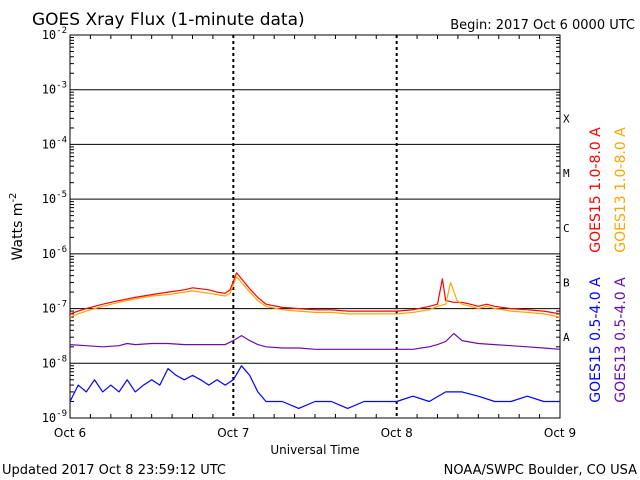 The width and height of the screenshot is (640, 480). I want to click on x-tick-label: Oct 7, so click(233, 433).